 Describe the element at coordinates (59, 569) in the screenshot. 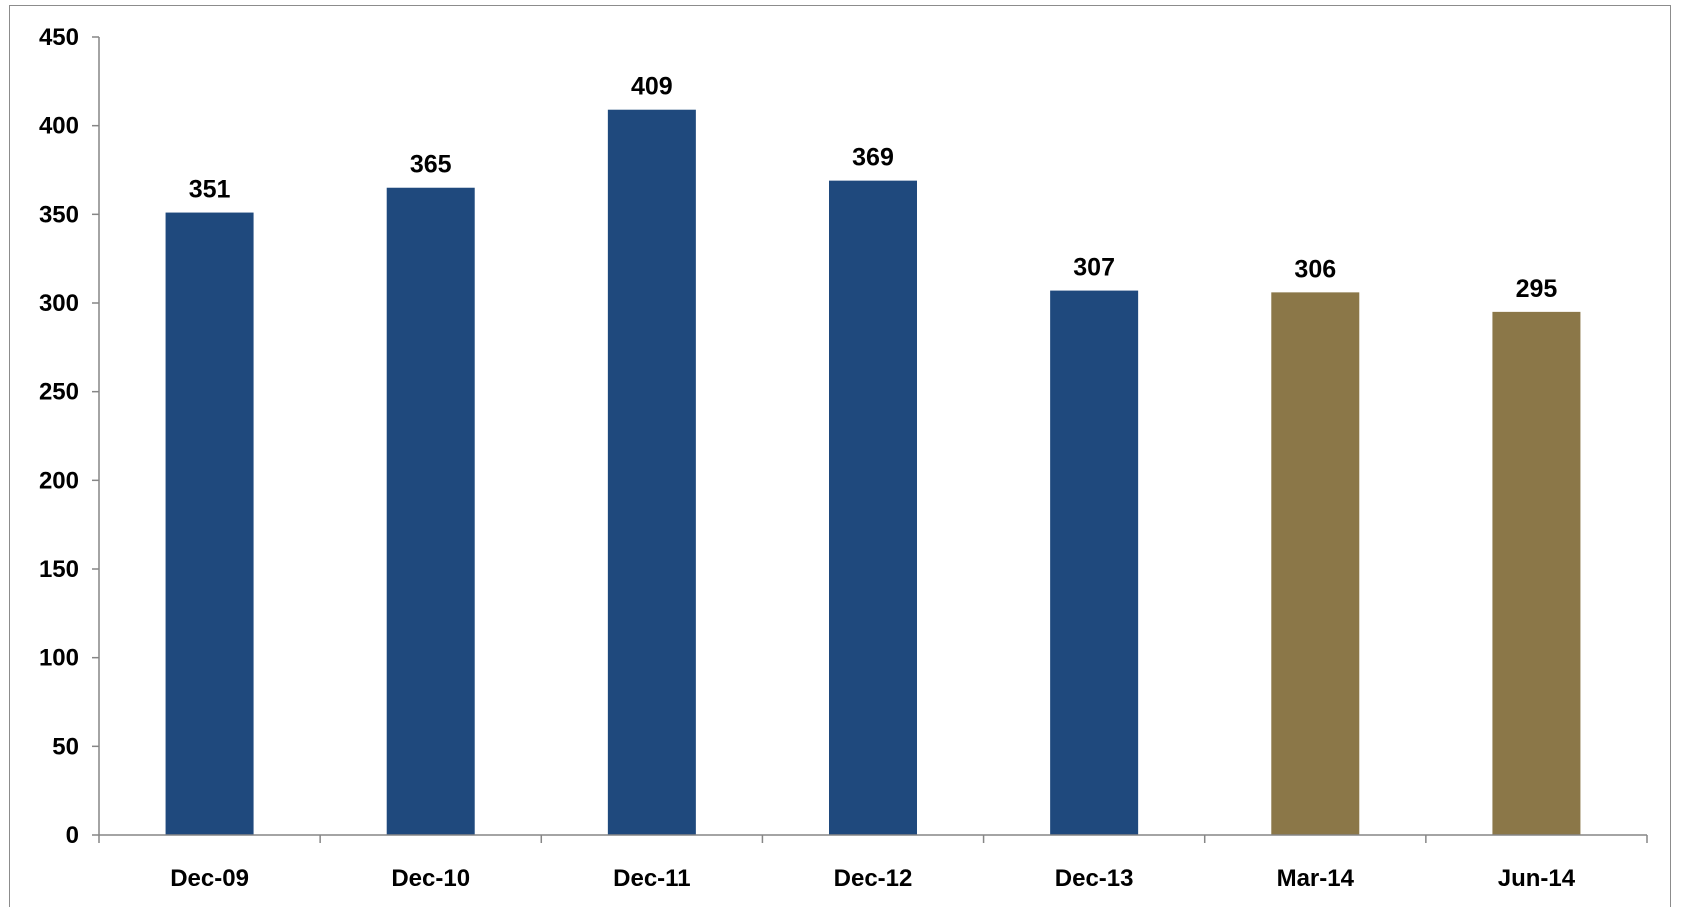

I see `y-tick-label: 150` at that location.